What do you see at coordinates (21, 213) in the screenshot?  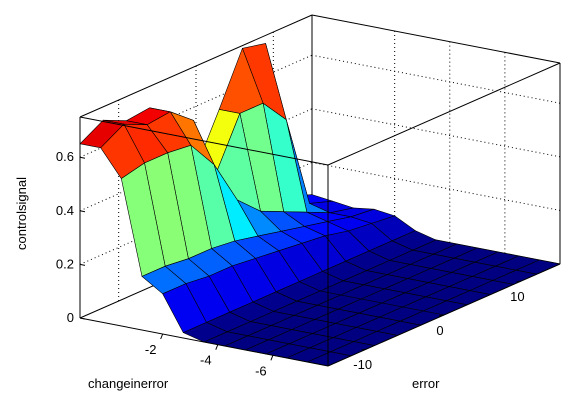 I see `z-axis-label: controlsignal` at bounding box center [21, 213].